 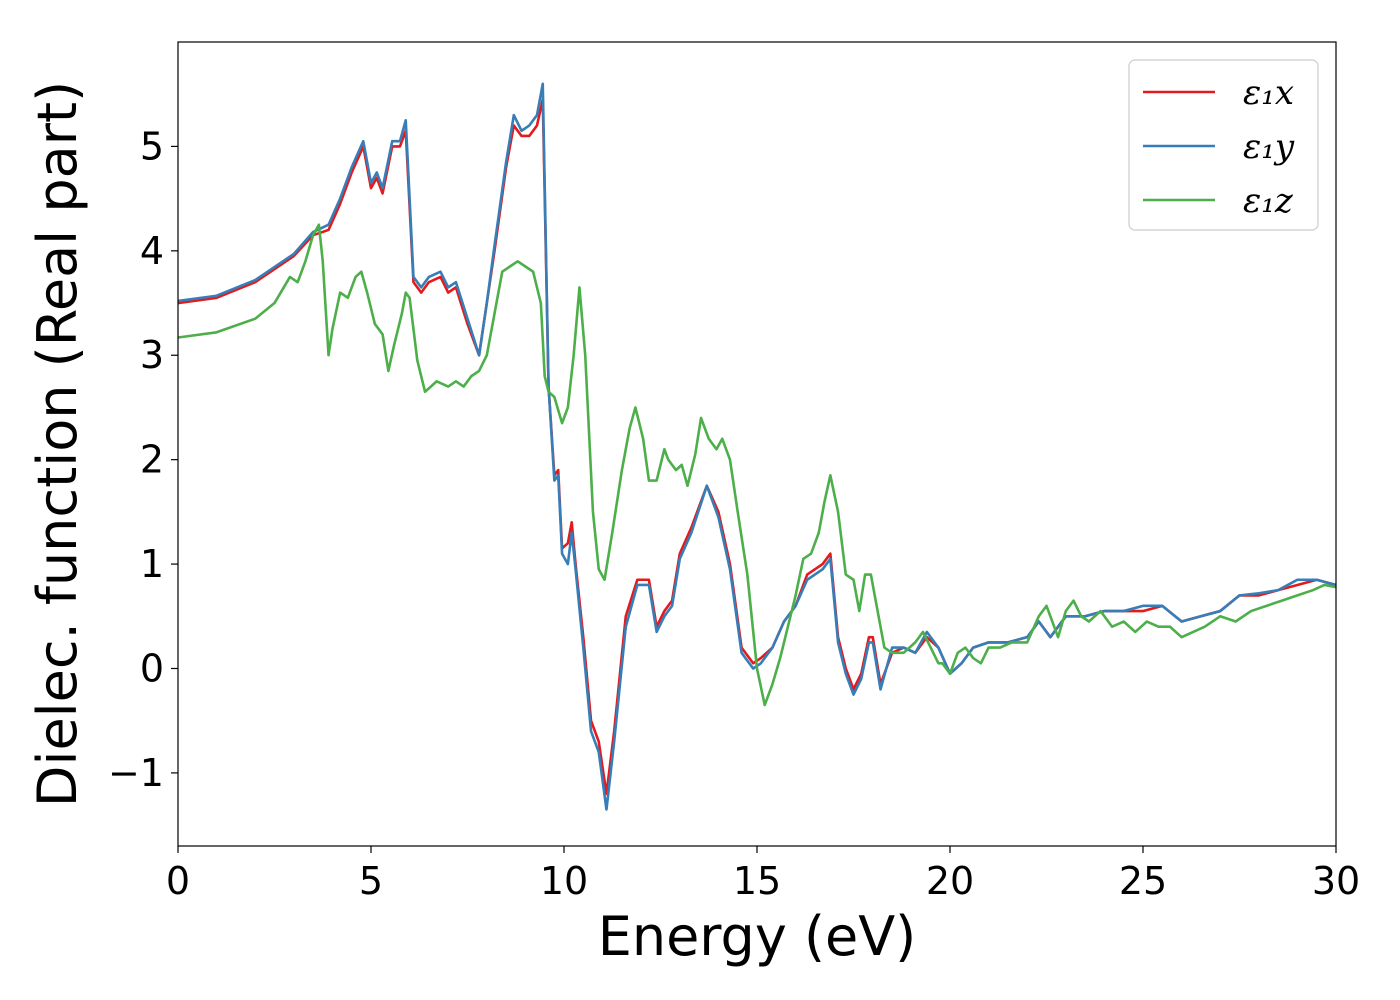 What do you see at coordinates (152, 460) in the screenshot?
I see `y-tick-label: 2` at bounding box center [152, 460].